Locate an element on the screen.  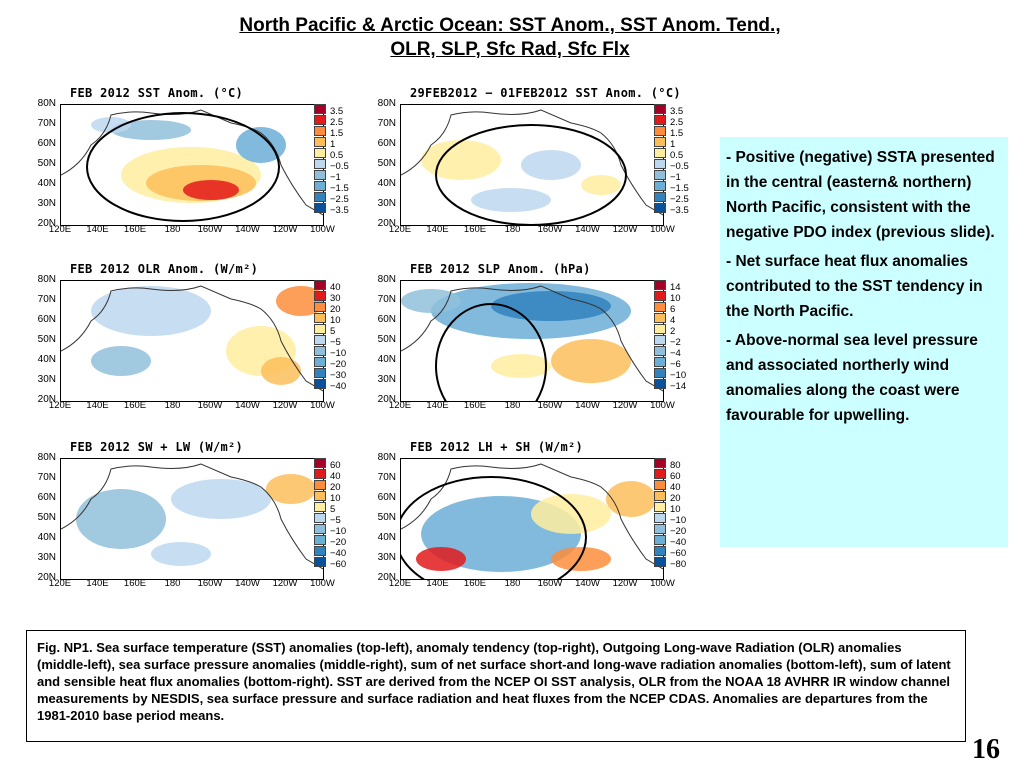
longitude-label: 140E is located at coordinates (97, 405).